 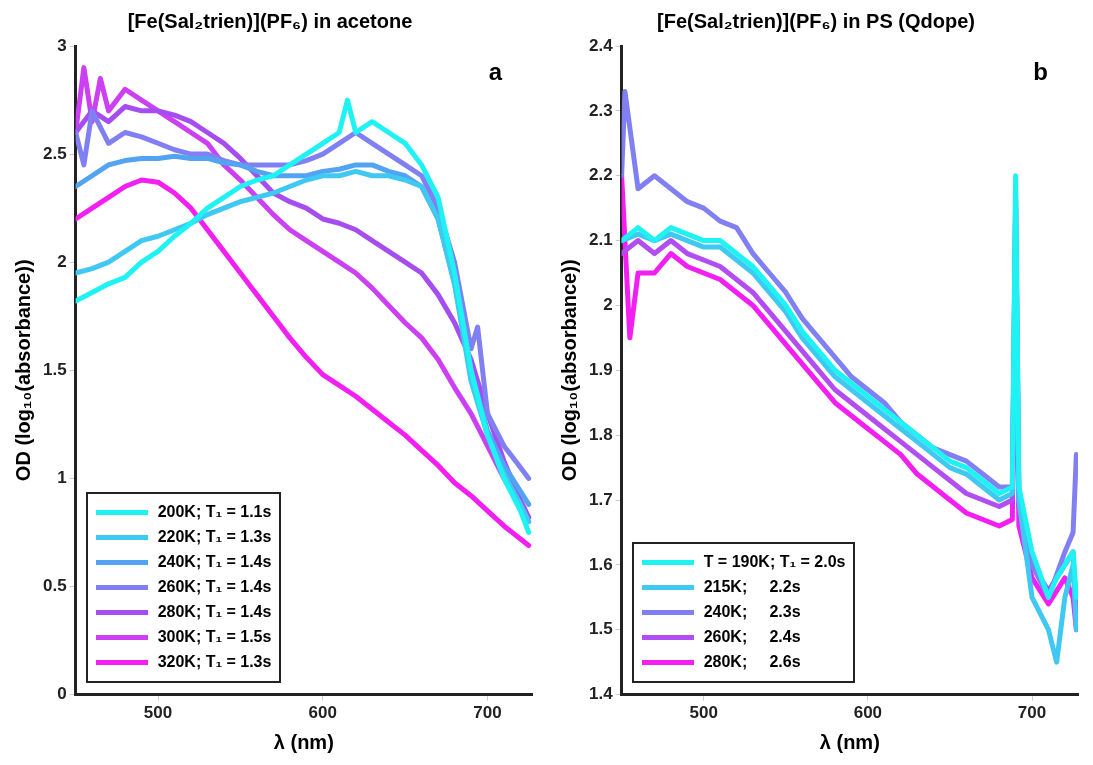 What do you see at coordinates (62, 478) in the screenshot?
I see `y-tick-label: 1` at bounding box center [62, 478].